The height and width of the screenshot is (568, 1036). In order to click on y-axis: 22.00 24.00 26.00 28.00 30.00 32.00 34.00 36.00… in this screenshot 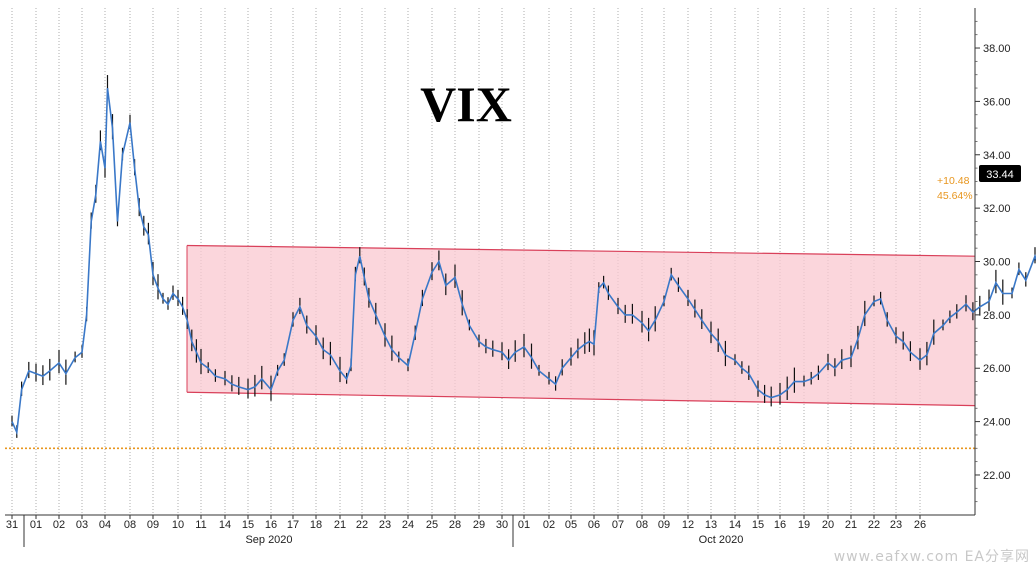, I will do `click(992, 261)`.